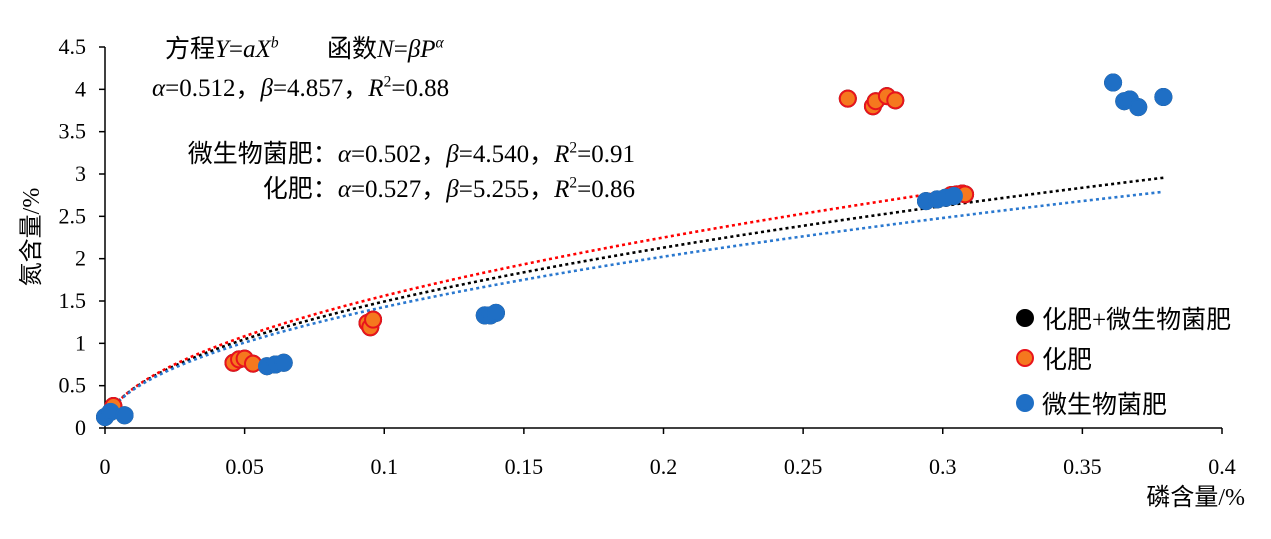 This screenshot has width=1271, height=539. I want to click on function-annotation: 函数N=βPα, so click(385, 49).